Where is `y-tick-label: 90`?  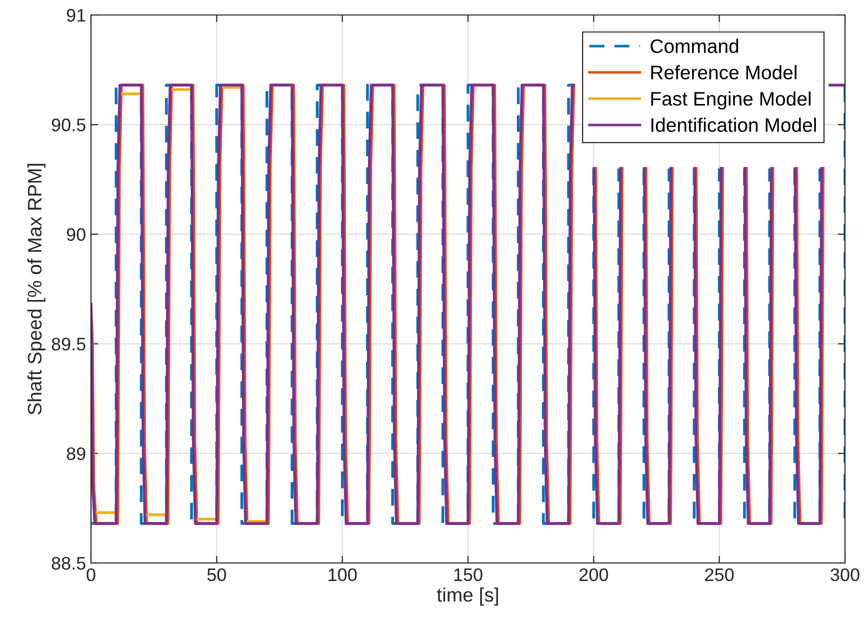
y-tick-label: 90 is located at coordinates (76, 234).